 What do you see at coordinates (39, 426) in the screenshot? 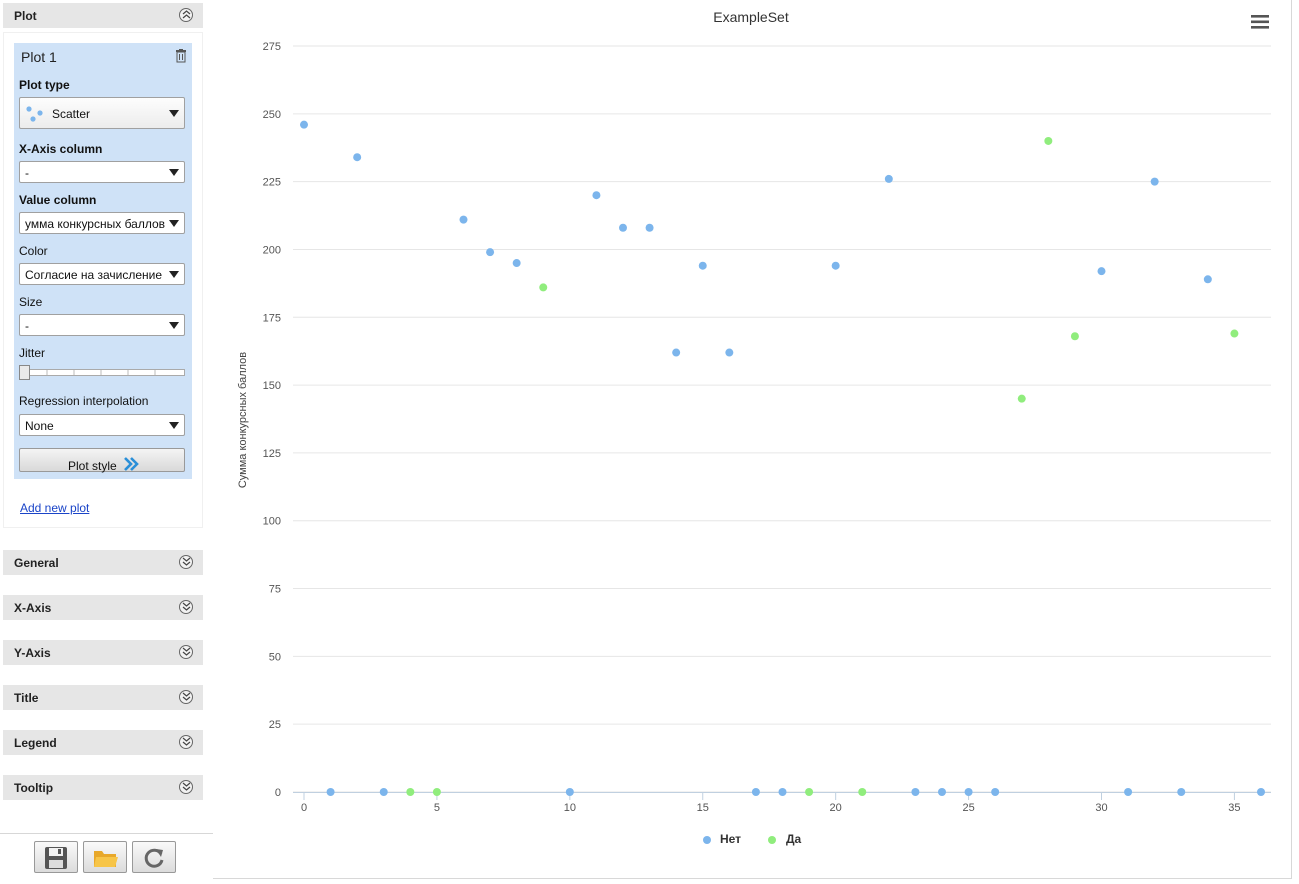
I see `regression-value: None` at bounding box center [39, 426].